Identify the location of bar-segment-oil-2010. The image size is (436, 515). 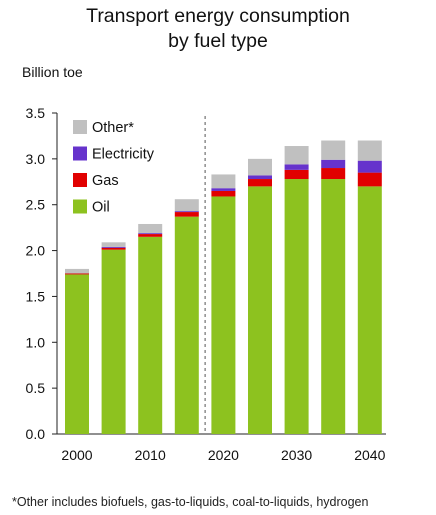
(150, 335).